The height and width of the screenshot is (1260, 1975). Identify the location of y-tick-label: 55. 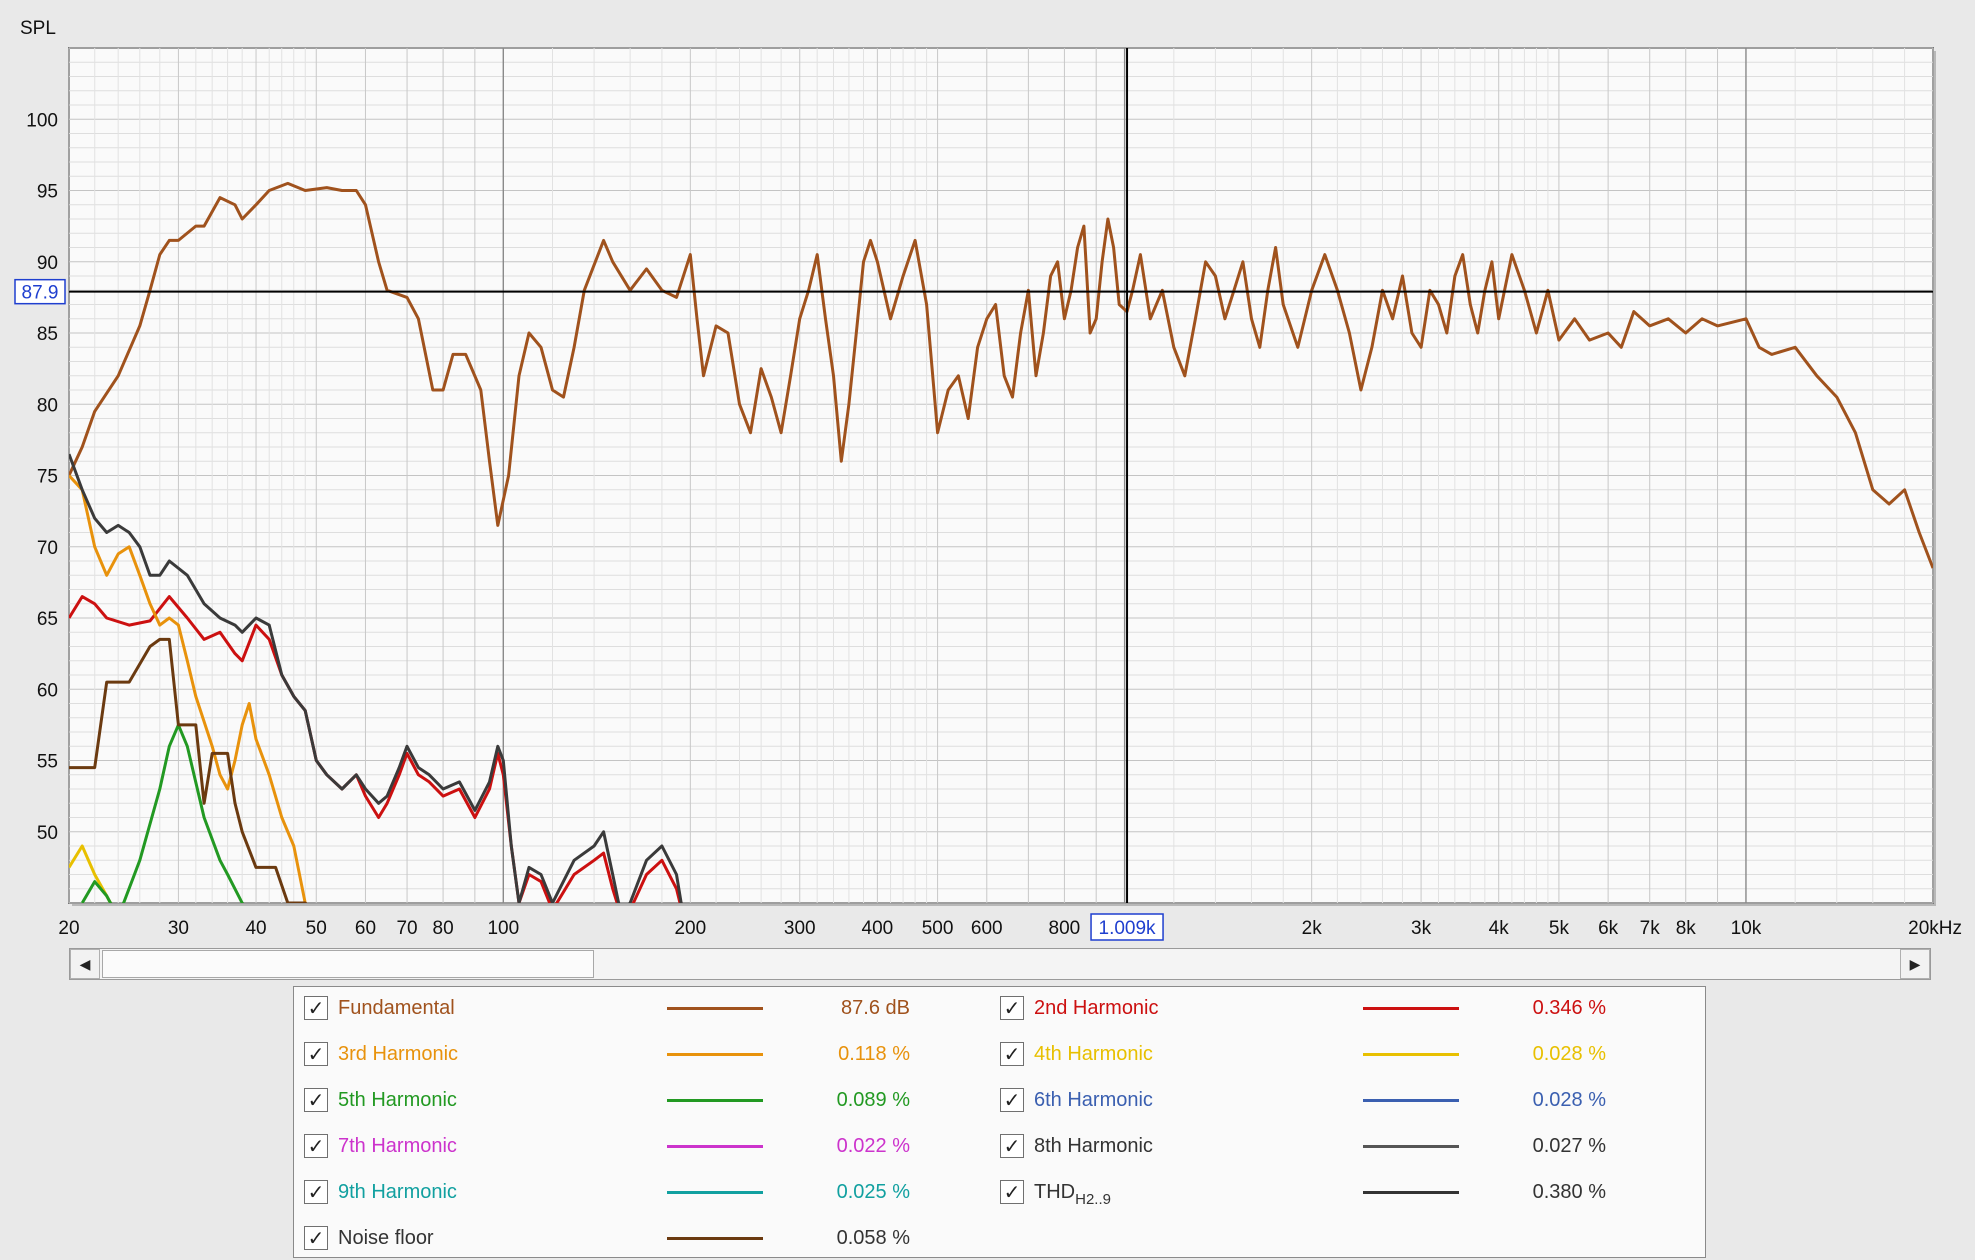
(47, 762).